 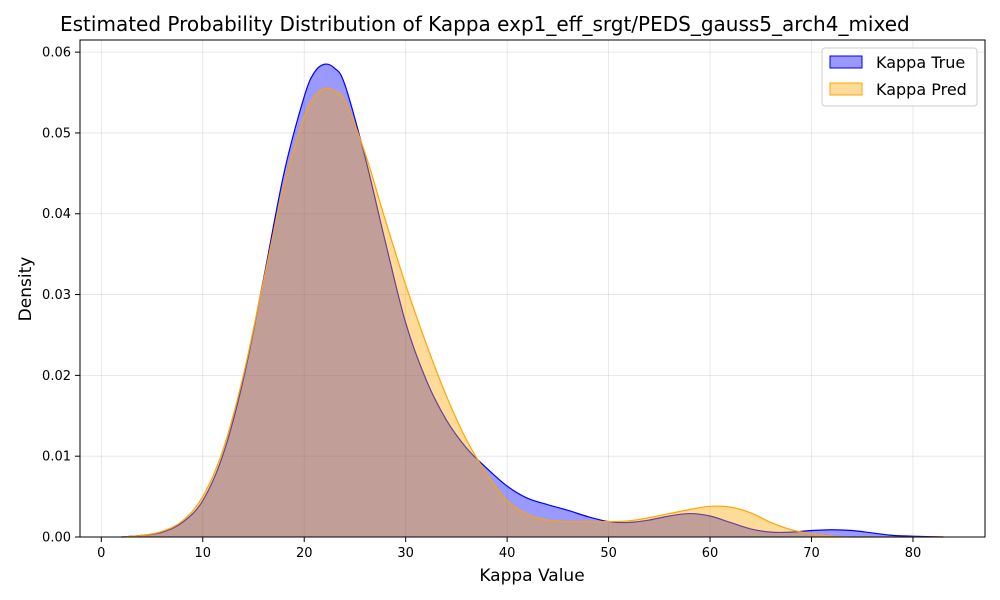 I want to click on x-tick-label: 40, so click(x=507, y=553).